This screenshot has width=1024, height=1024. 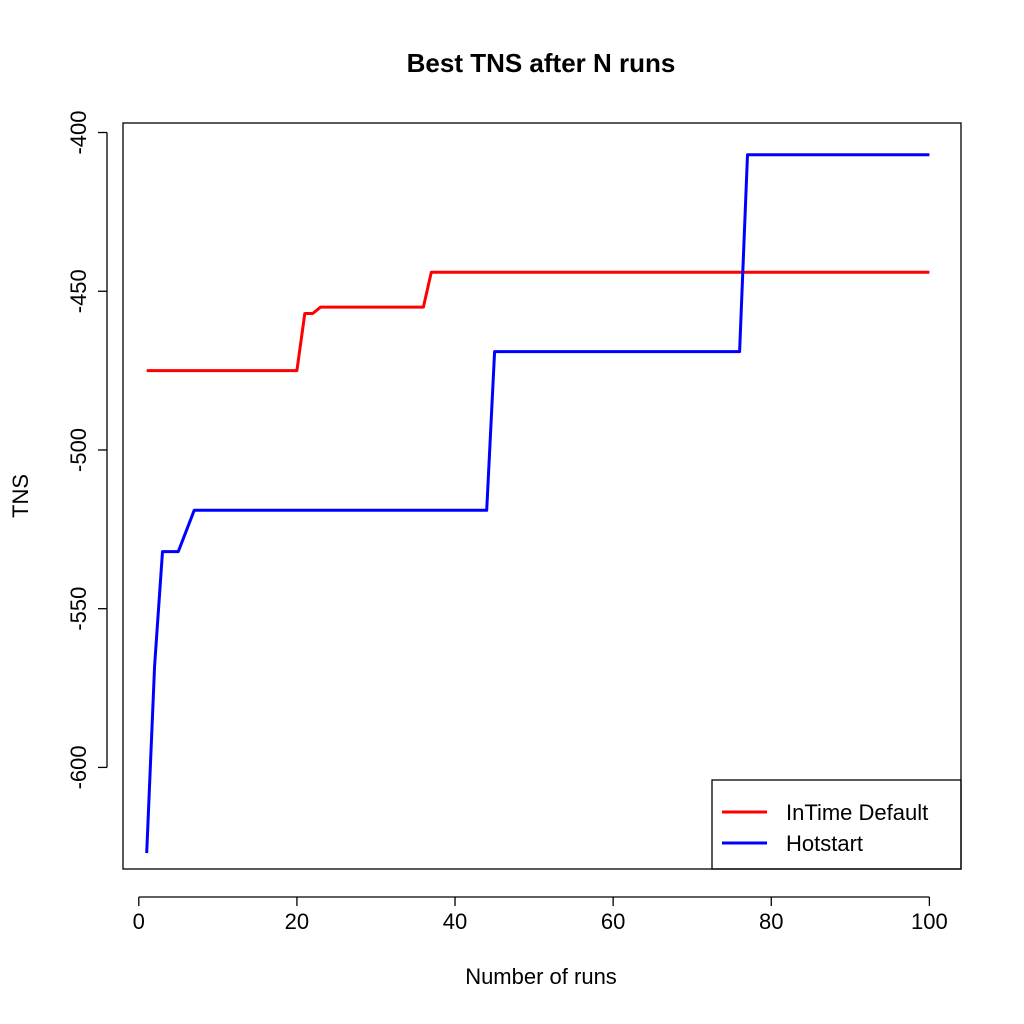 What do you see at coordinates (857, 812) in the screenshot?
I see `legend-label-intime-default: InTime Default` at bounding box center [857, 812].